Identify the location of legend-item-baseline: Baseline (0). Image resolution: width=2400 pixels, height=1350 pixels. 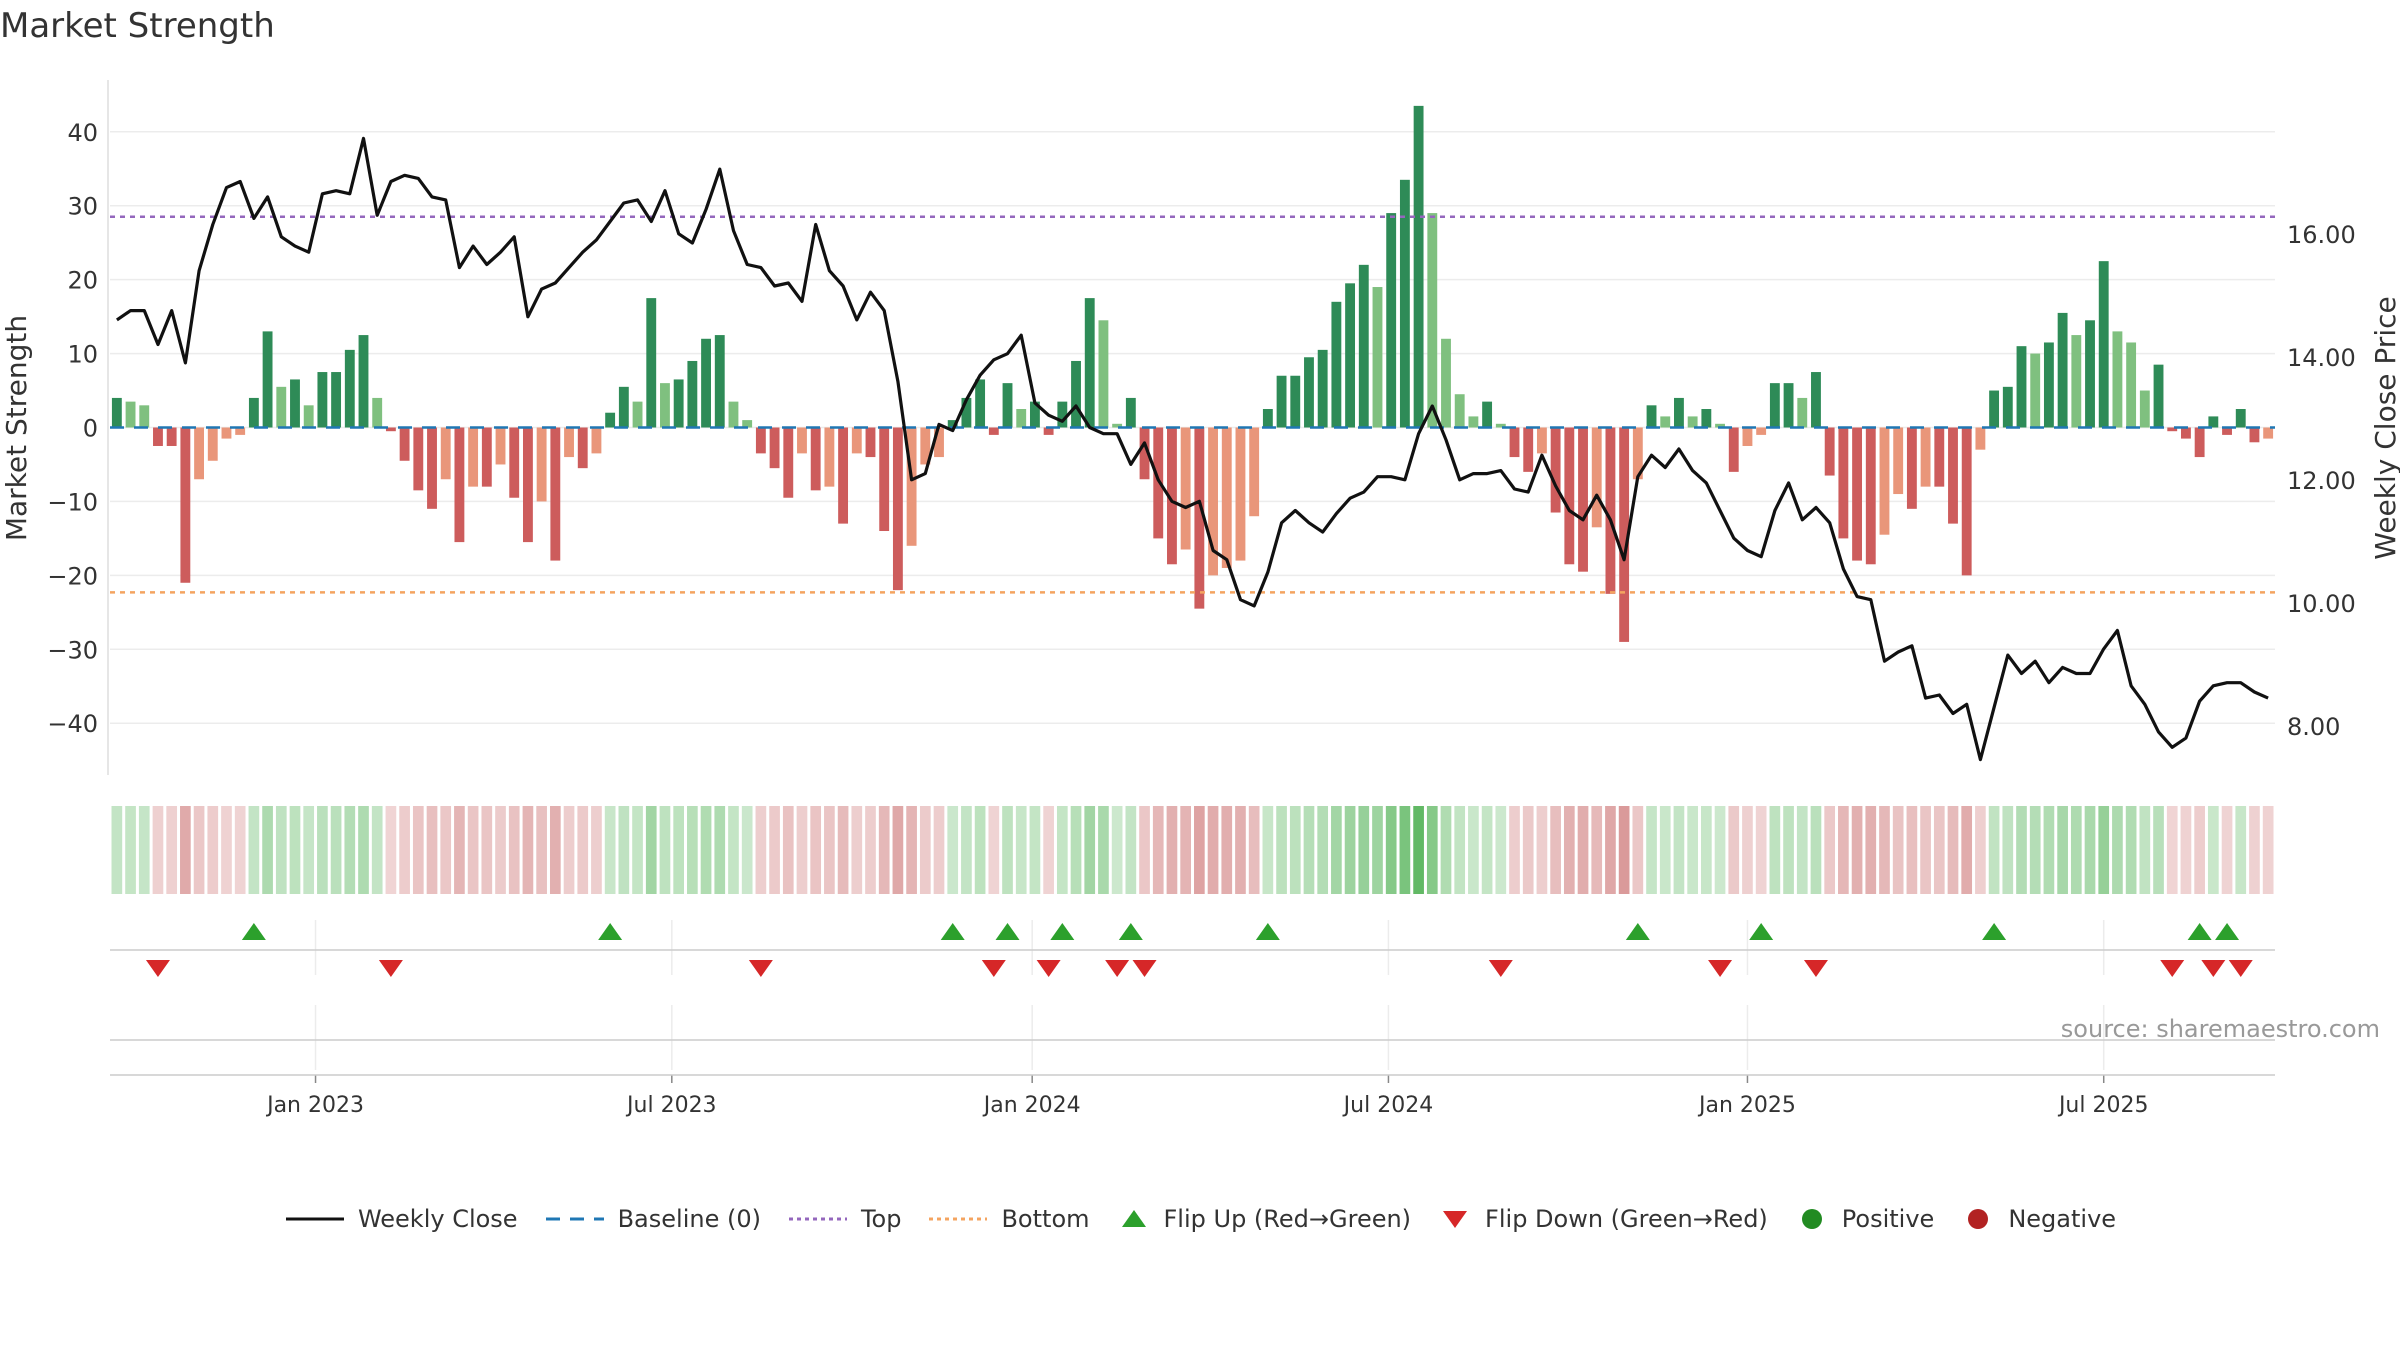
(652, 1219).